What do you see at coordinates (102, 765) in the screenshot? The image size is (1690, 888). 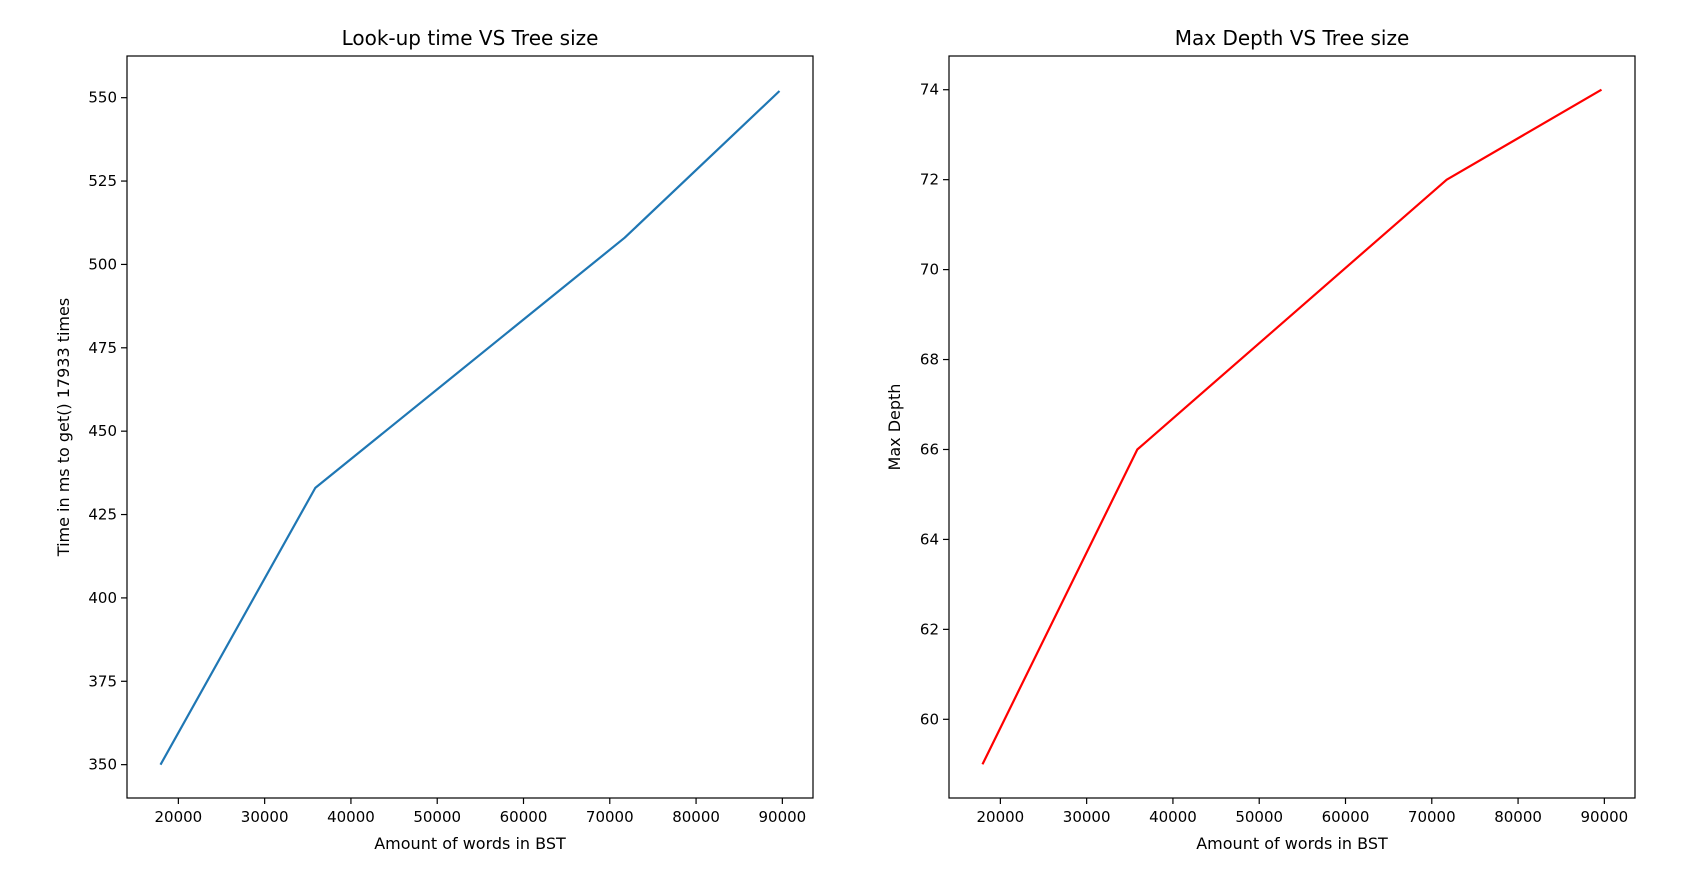 I see `y-tick-label: 350` at bounding box center [102, 765].